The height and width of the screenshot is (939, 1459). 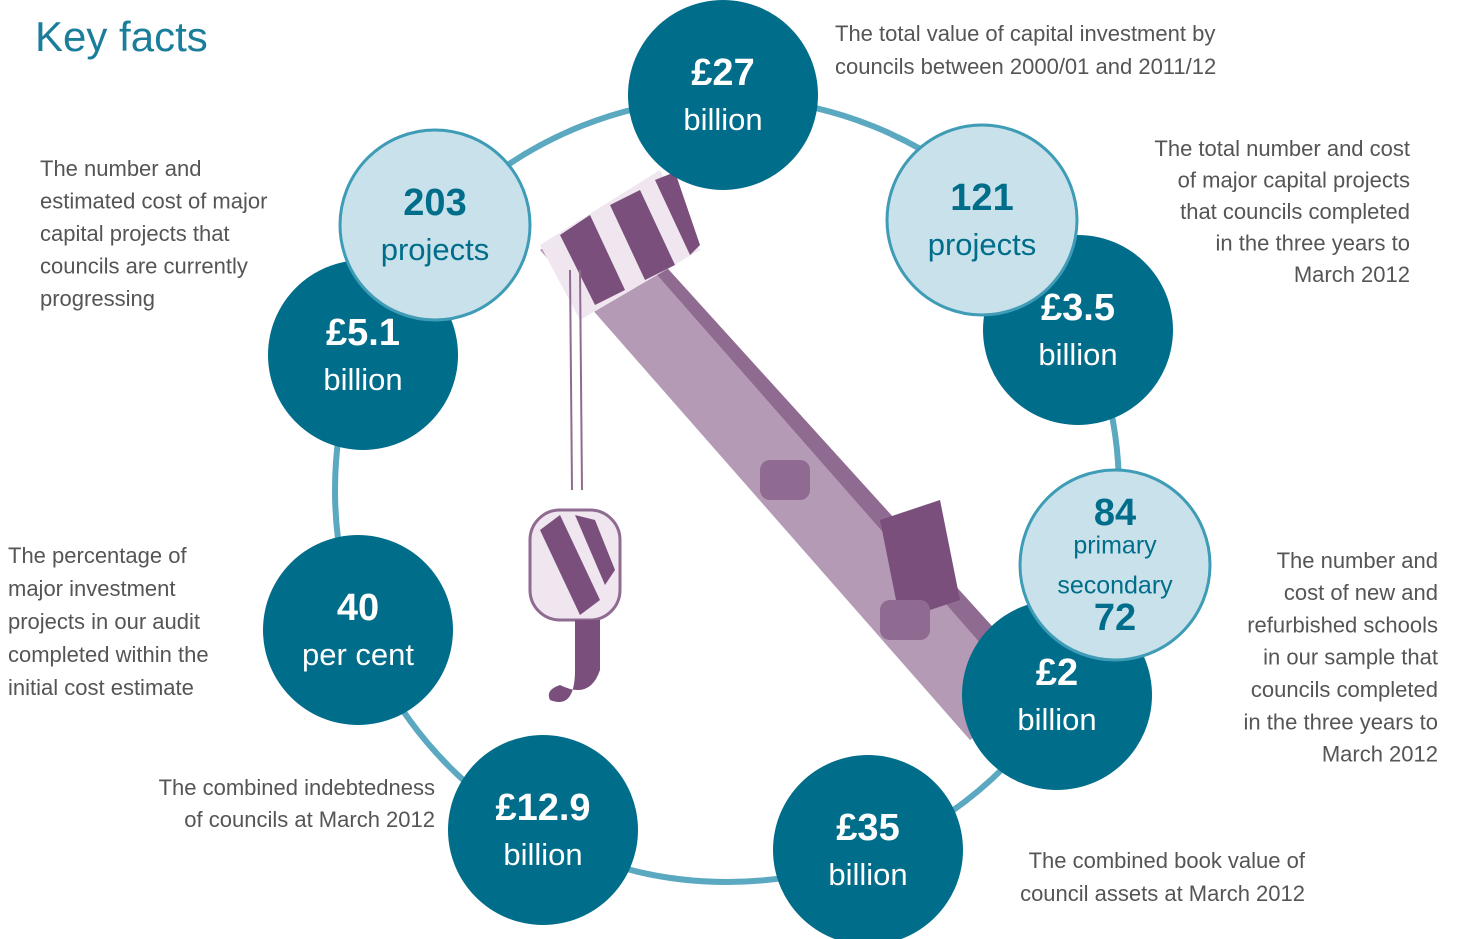 I want to click on fact-description: in our sample that, so click(x=1350, y=657).